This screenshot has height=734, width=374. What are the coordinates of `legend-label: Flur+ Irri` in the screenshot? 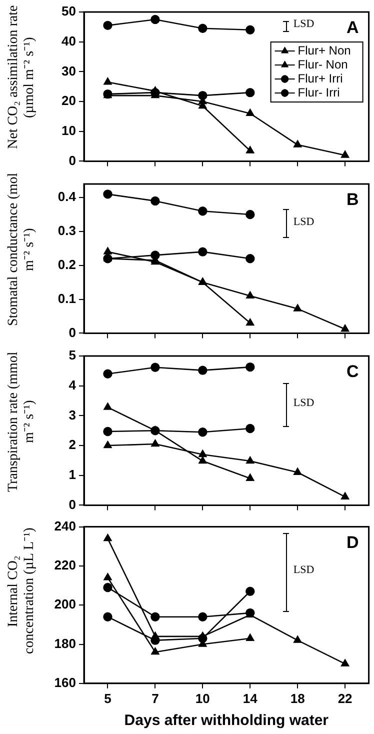 It's located at (320, 78).